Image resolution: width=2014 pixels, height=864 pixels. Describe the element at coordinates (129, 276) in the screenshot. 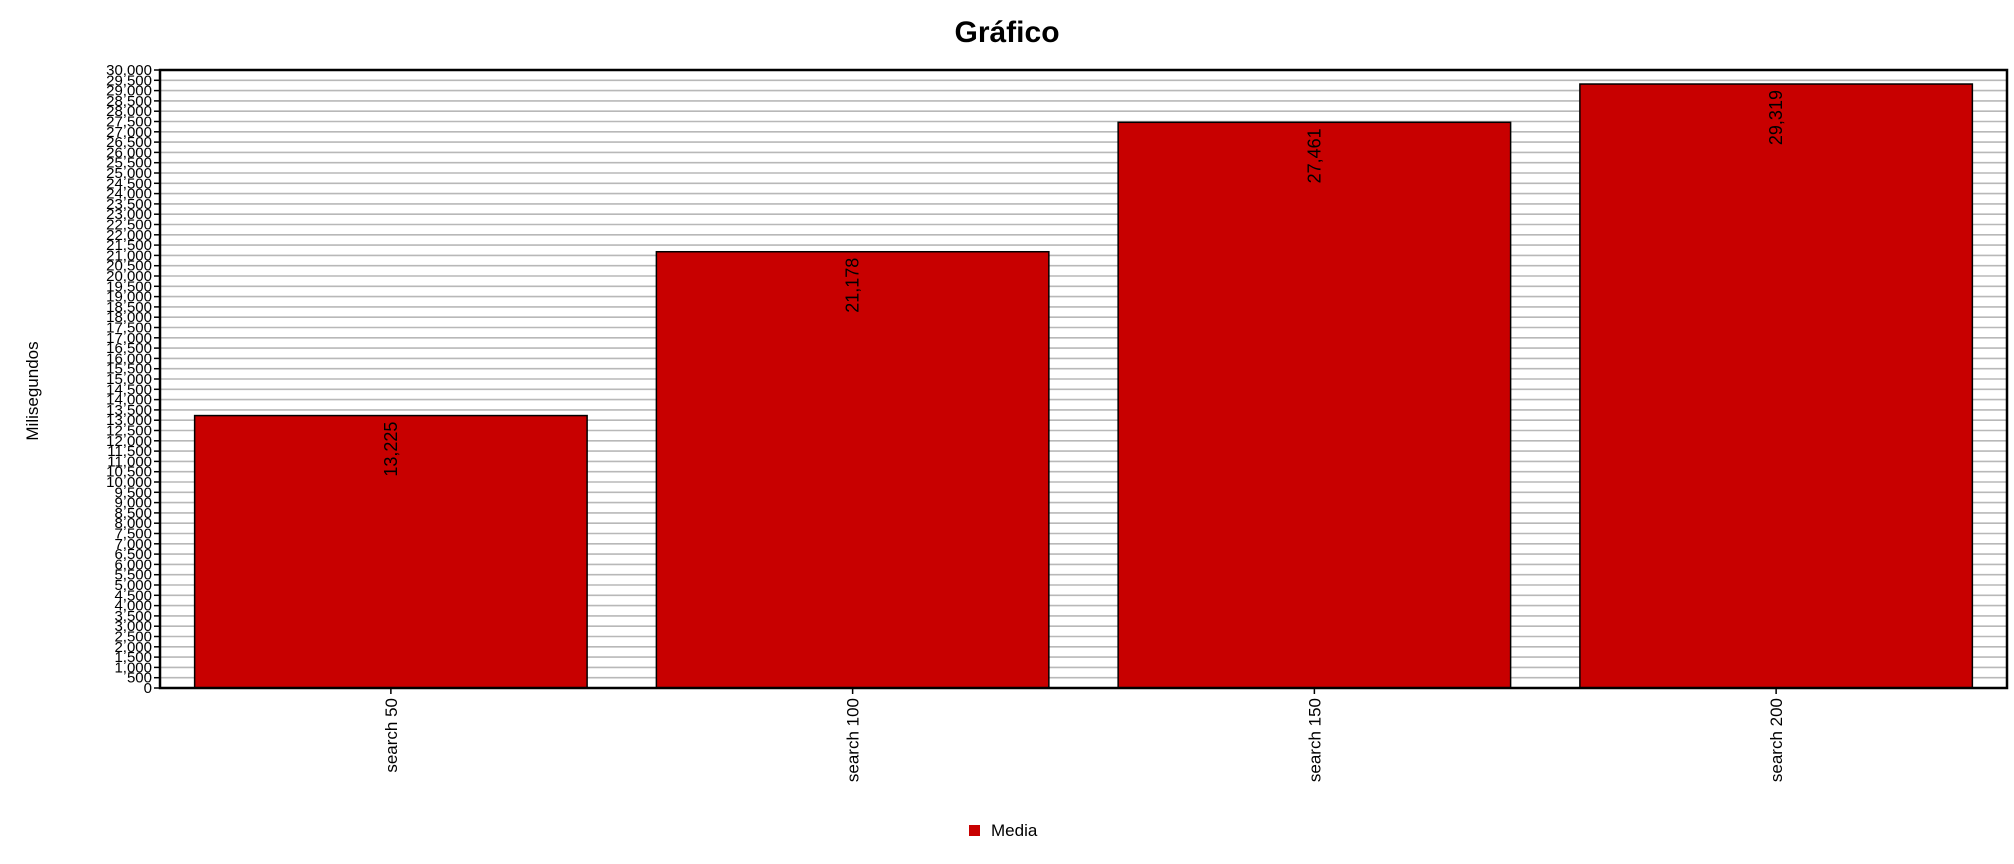

I see `y-tick-label: 20,000` at that location.